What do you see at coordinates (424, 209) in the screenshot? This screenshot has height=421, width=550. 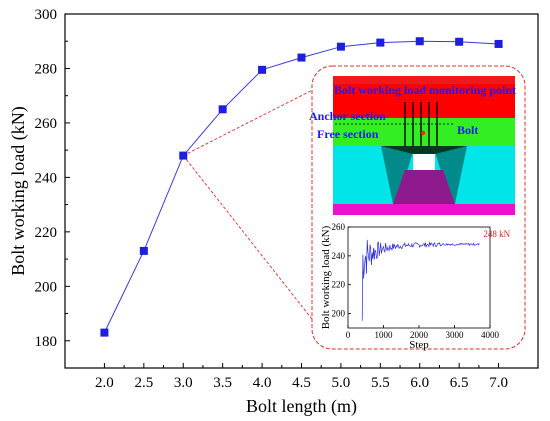 I see `magenta-base` at bounding box center [424, 209].